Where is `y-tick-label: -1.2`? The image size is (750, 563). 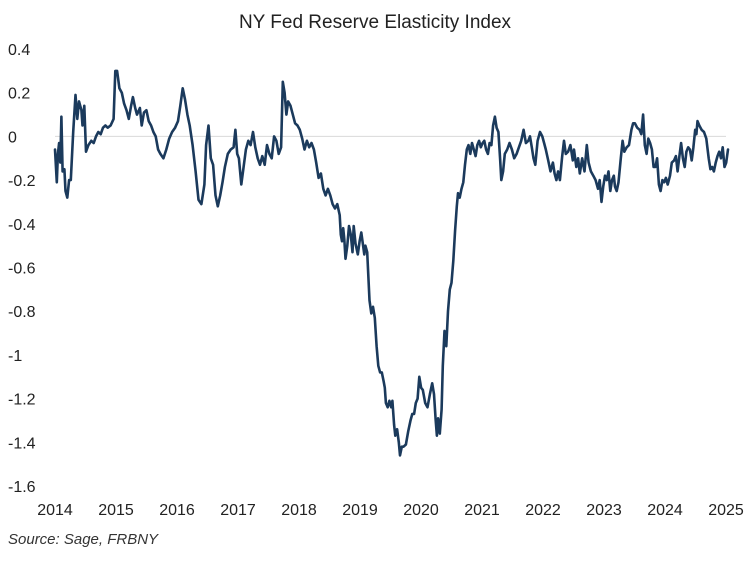
y-tick-label: -1.2 is located at coordinates (22, 400).